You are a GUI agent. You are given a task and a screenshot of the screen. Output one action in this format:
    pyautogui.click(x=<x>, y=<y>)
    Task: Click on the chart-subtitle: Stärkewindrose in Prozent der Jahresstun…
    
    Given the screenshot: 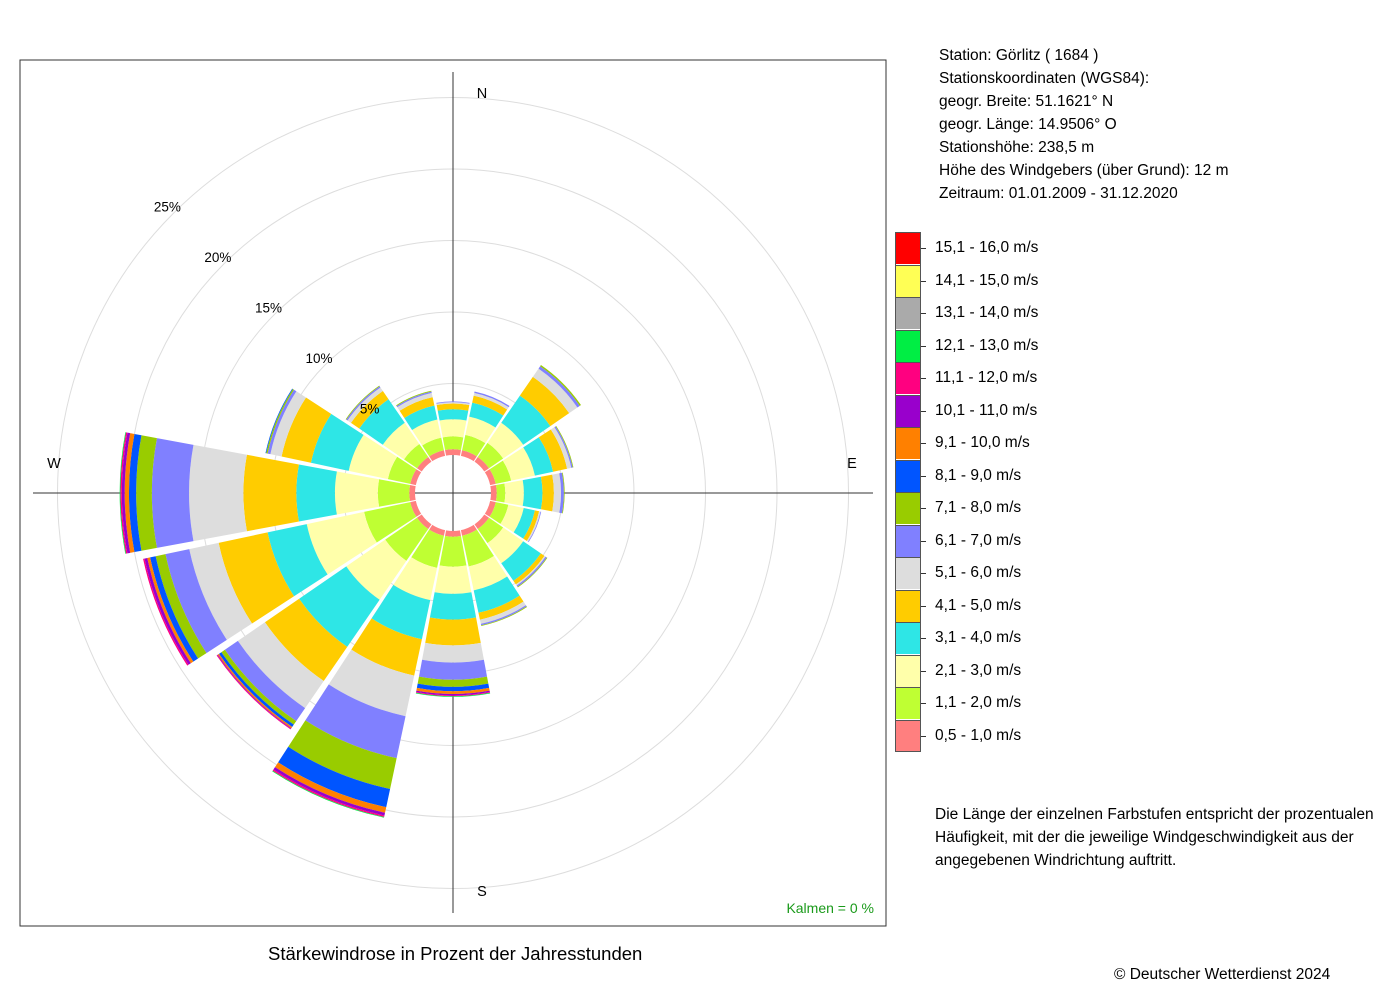 What is the action you would take?
    pyautogui.click(x=455, y=953)
    